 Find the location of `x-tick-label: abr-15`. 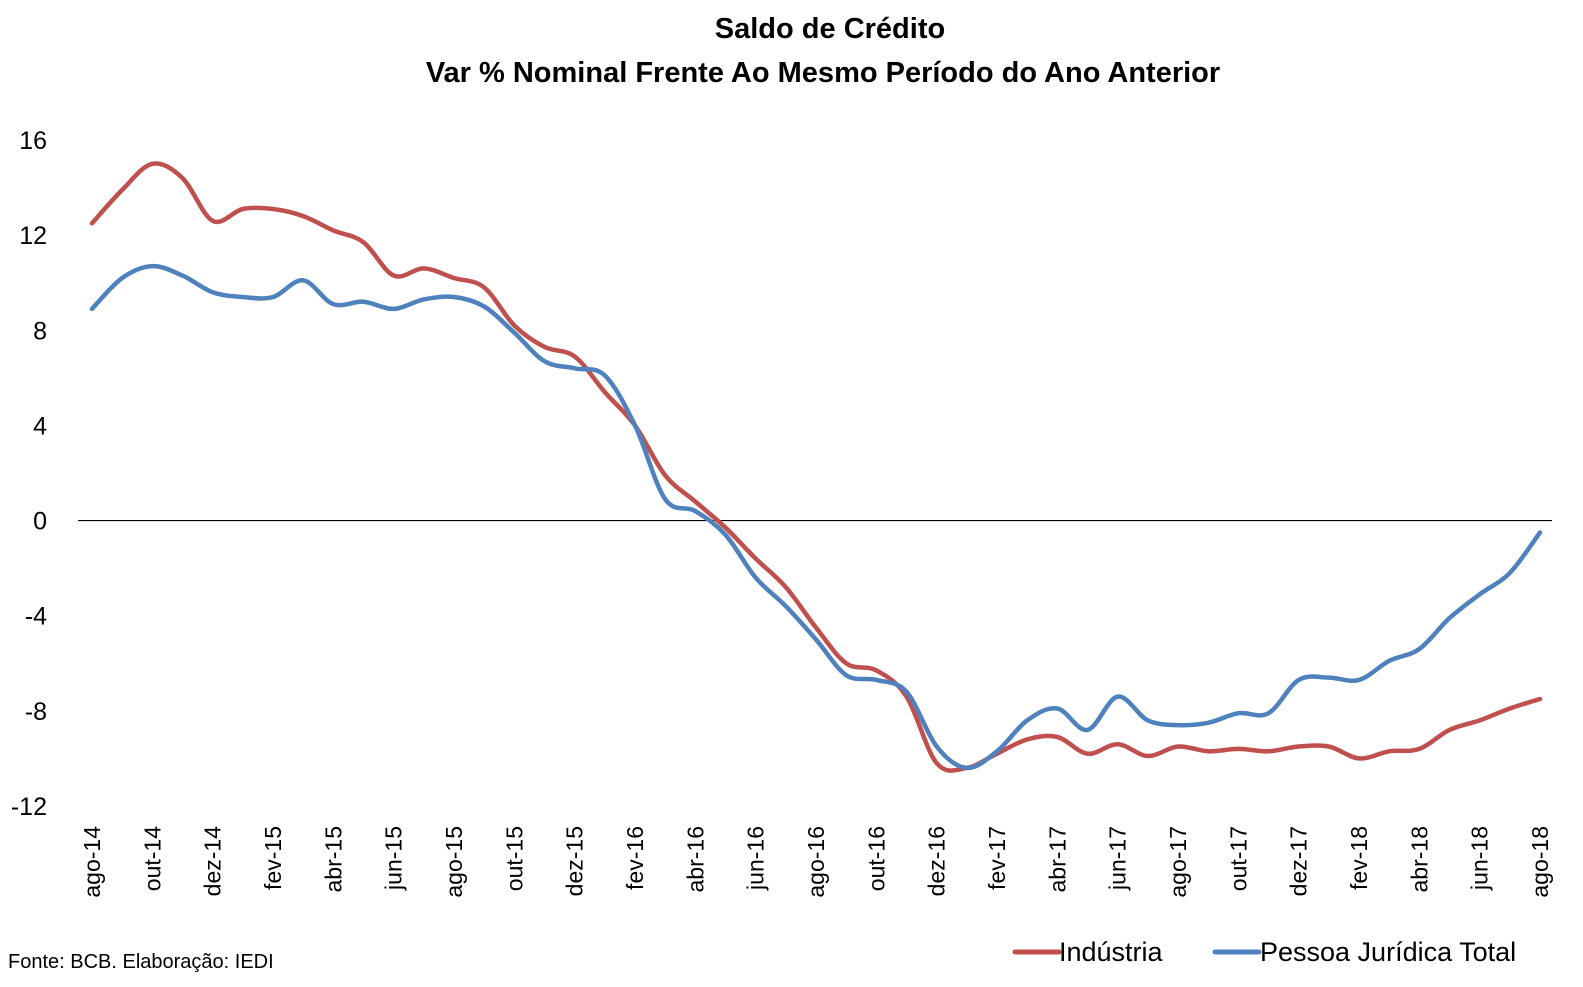

x-tick-label: abr-15 is located at coordinates (333, 859).